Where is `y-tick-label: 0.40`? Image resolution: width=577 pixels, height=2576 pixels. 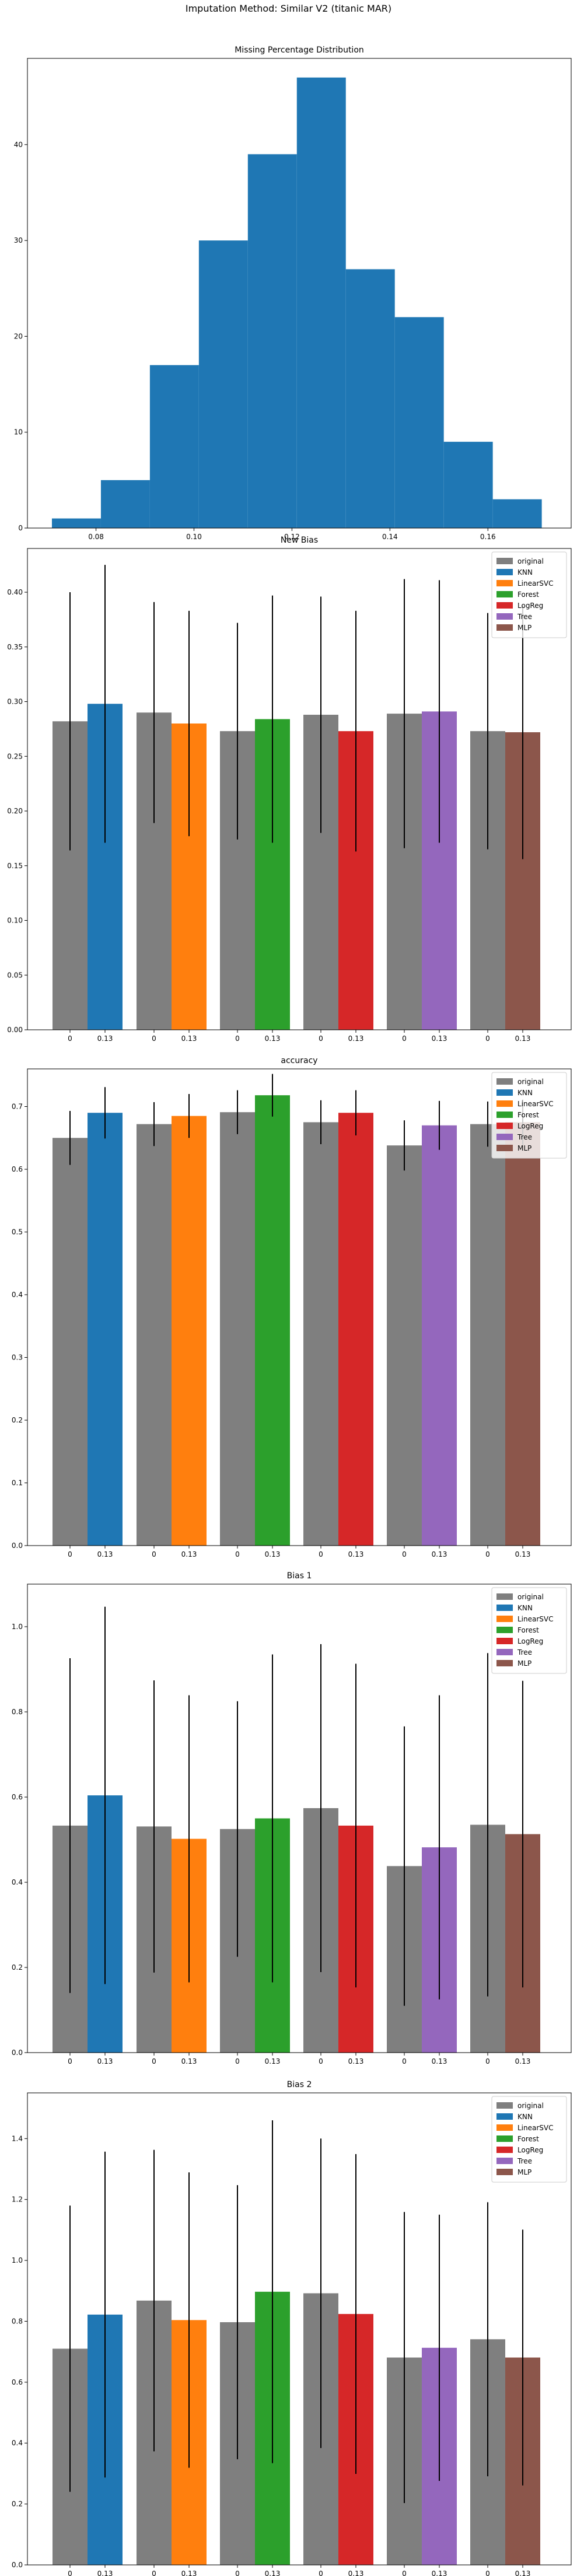 y-tick-label: 0.40 is located at coordinates (15, 592).